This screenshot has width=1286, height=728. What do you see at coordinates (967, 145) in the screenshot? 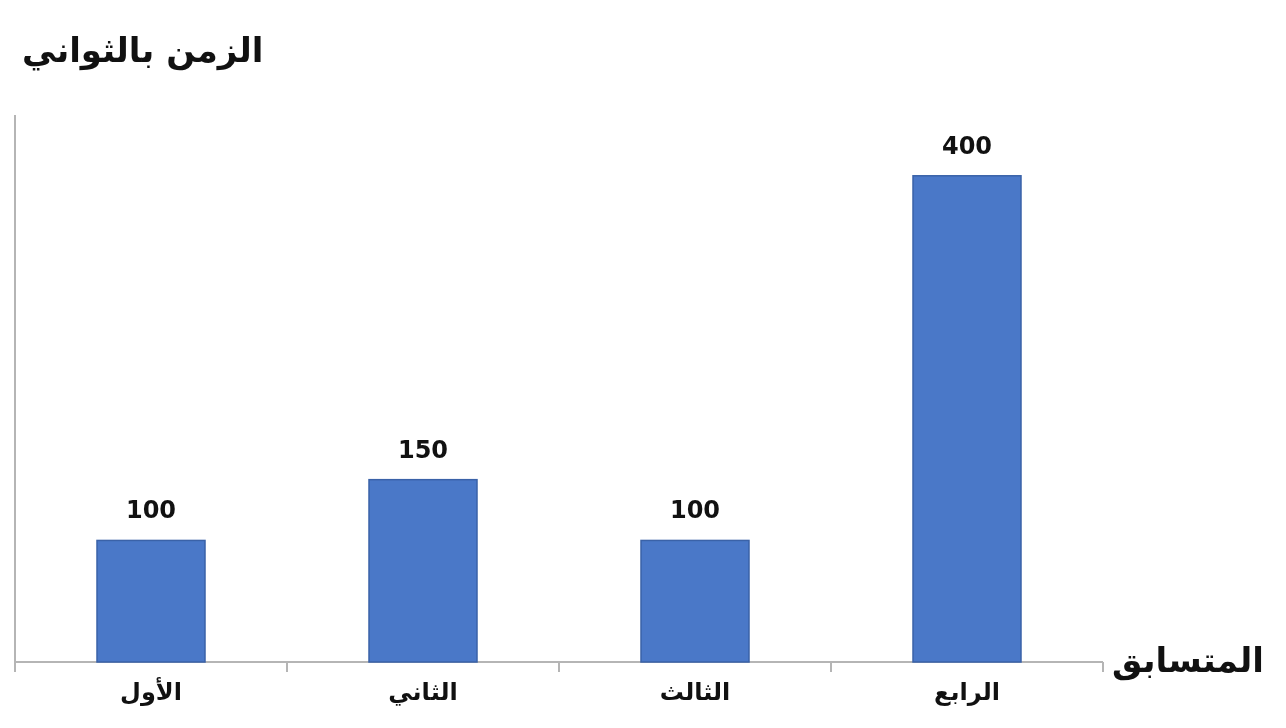
I see `data-label: 400` at bounding box center [967, 145].